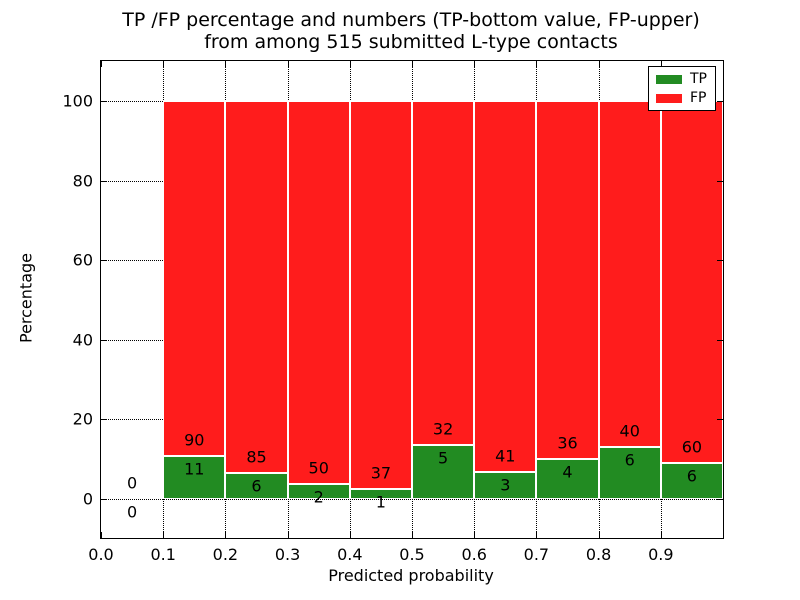 The width and height of the screenshot is (800, 600). I want to click on bar-value-fp: 50, so click(318, 468).